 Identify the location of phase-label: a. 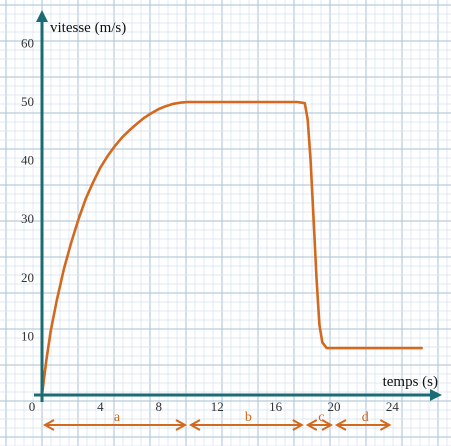
(117, 417).